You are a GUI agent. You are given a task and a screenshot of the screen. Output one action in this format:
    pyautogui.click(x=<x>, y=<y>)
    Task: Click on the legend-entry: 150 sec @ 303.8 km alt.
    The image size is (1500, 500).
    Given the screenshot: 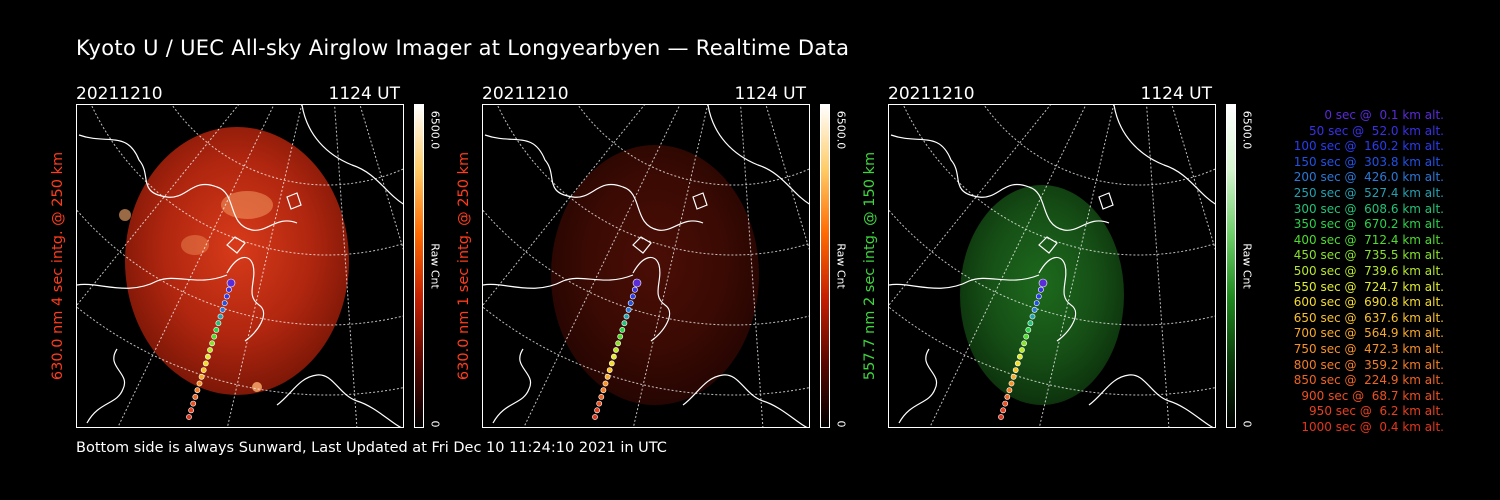 What is the action you would take?
    pyautogui.click(x=1368, y=161)
    